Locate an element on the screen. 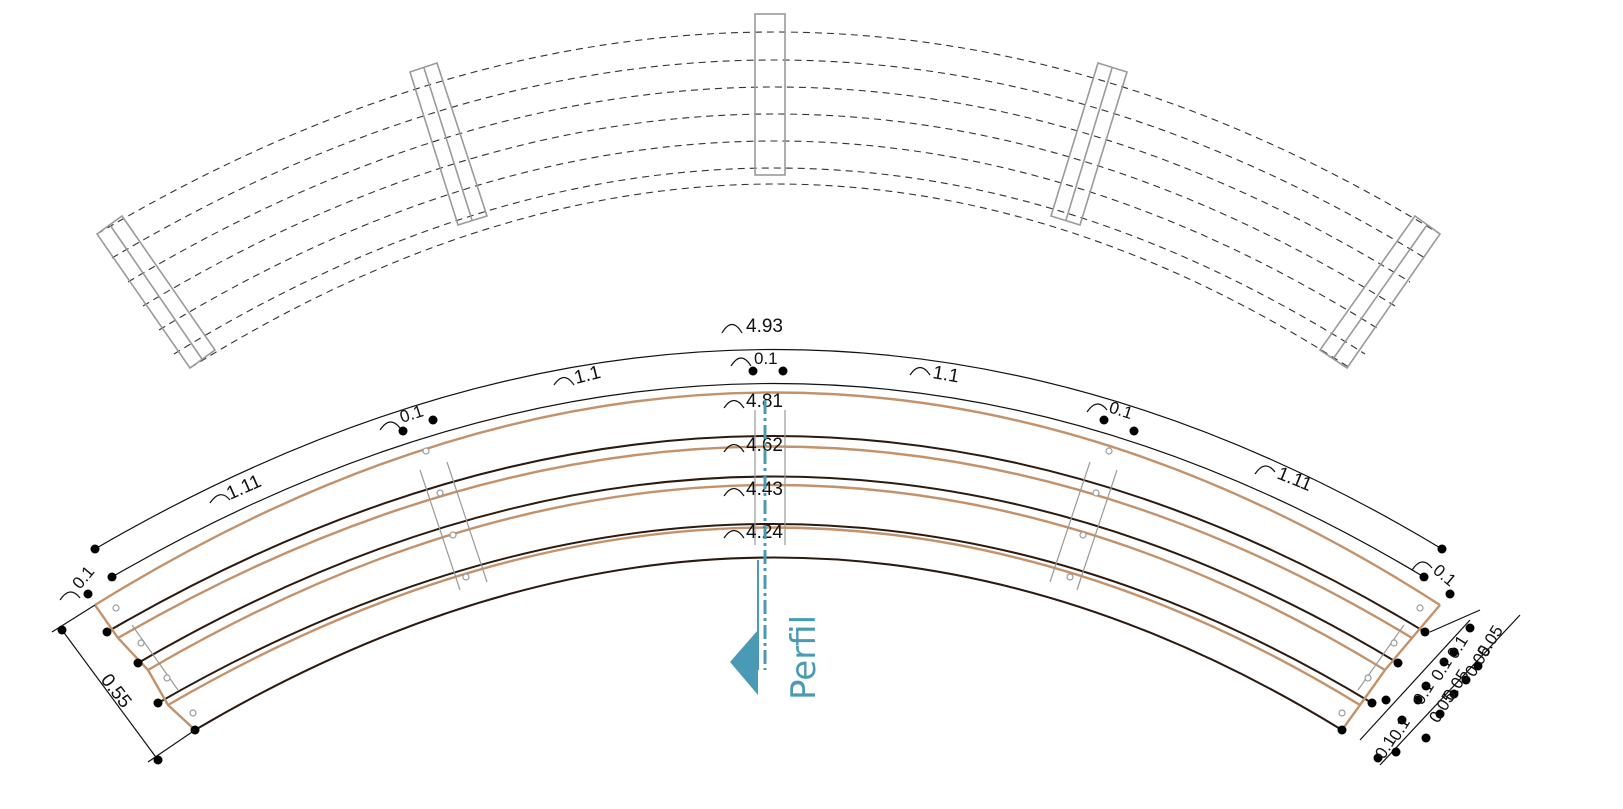 This screenshot has width=1623, height=809. section-label: Perfil is located at coordinates (804, 657).